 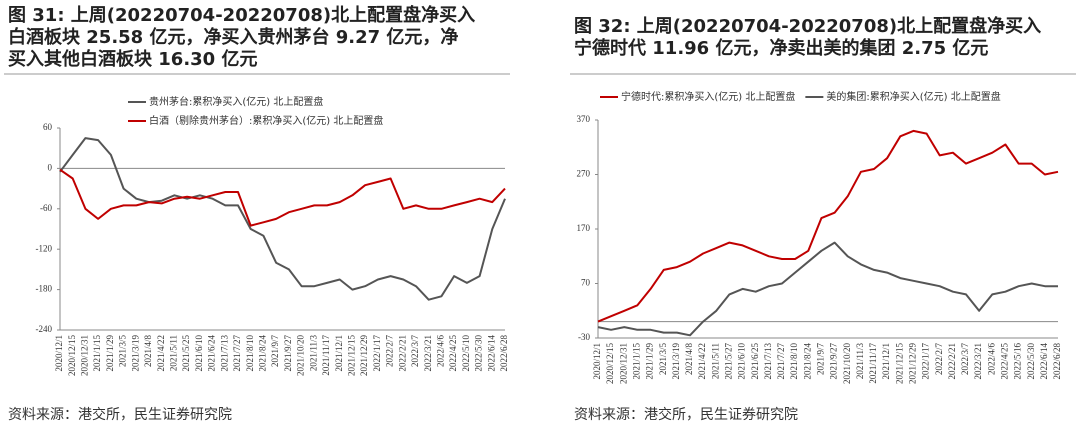 I want to click on chart-title: 白酒板块 25.58 亿元，净买入贵州茅台 9.27 亿元，净, so click(x=233, y=37).